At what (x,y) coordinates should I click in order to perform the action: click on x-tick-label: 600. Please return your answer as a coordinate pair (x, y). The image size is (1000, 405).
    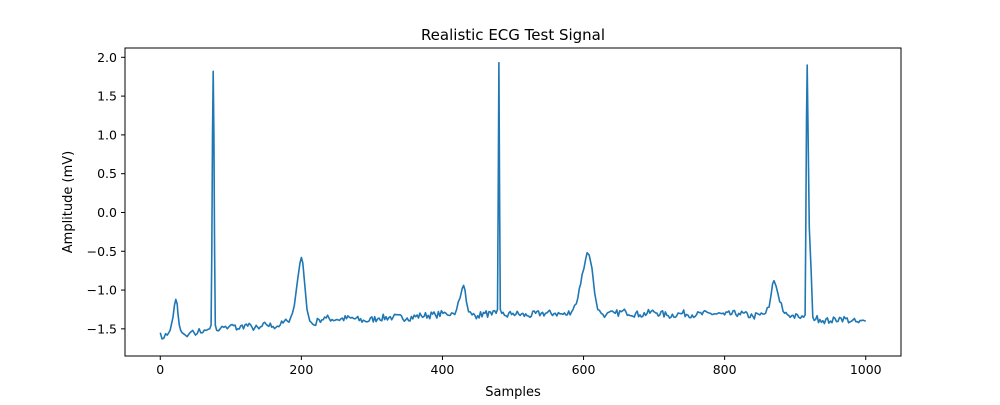
    Looking at the image, I should click on (584, 369).